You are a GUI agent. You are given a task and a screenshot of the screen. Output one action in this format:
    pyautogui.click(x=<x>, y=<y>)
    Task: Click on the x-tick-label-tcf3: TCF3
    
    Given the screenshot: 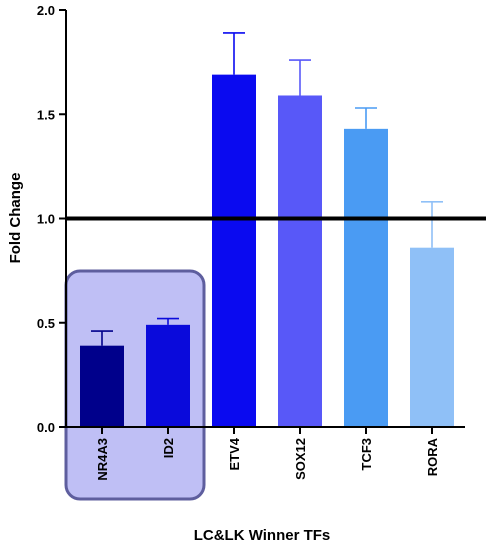 What is the action you would take?
    pyautogui.click(x=366, y=454)
    